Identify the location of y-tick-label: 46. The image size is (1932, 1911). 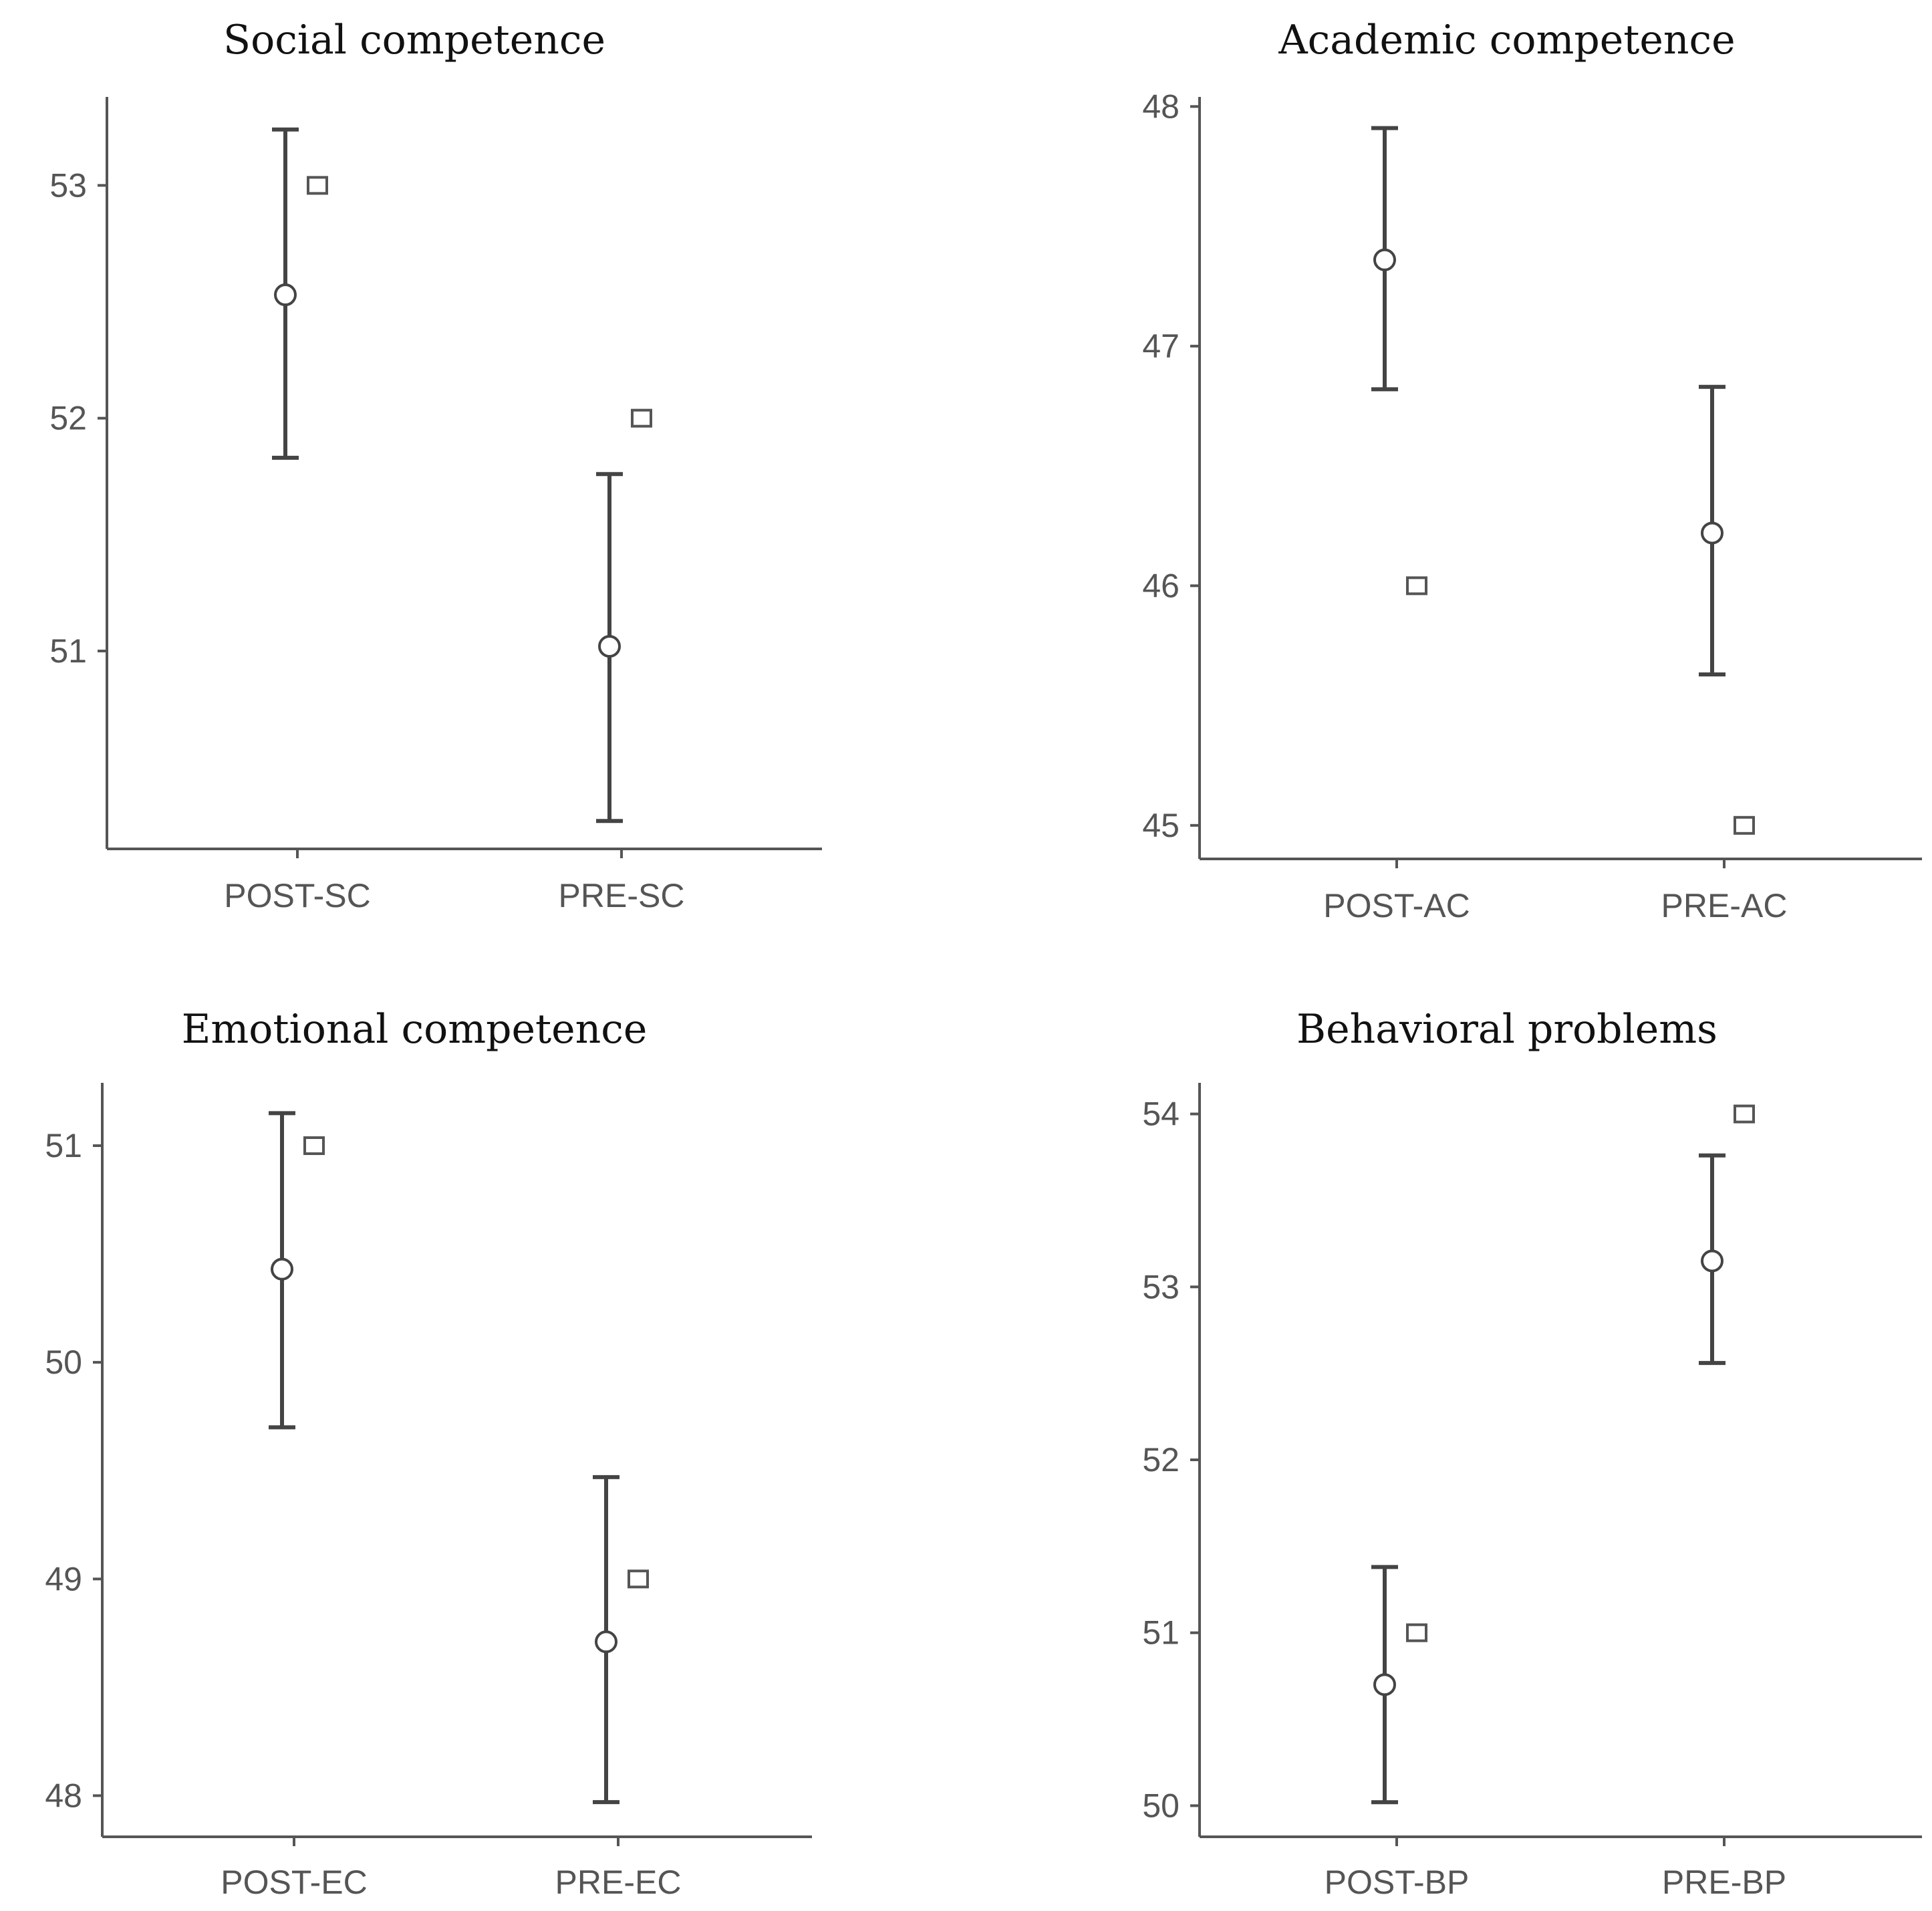
(1161, 585).